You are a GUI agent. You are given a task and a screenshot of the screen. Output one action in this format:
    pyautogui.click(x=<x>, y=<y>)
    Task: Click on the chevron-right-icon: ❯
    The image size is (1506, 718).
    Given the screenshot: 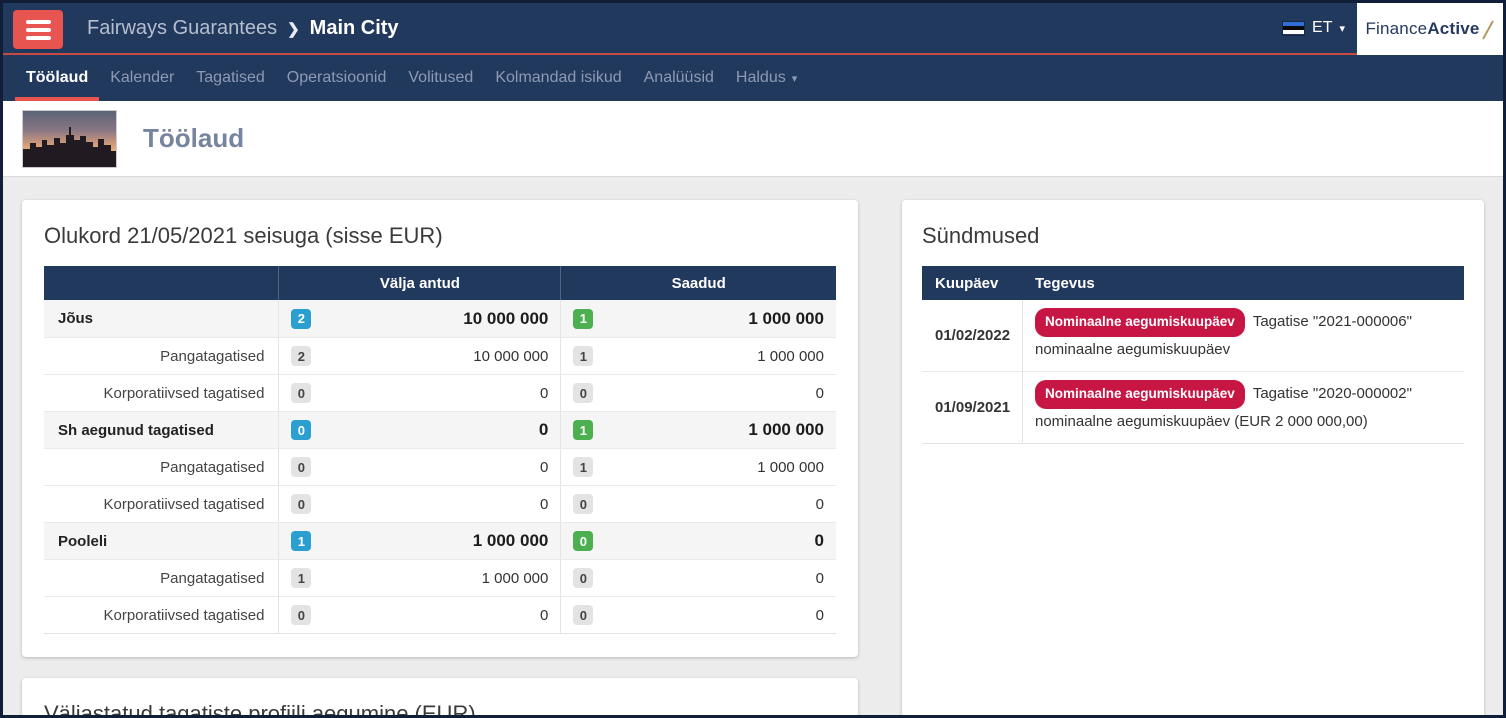 What is the action you would take?
    pyautogui.click(x=293, y=29)
    